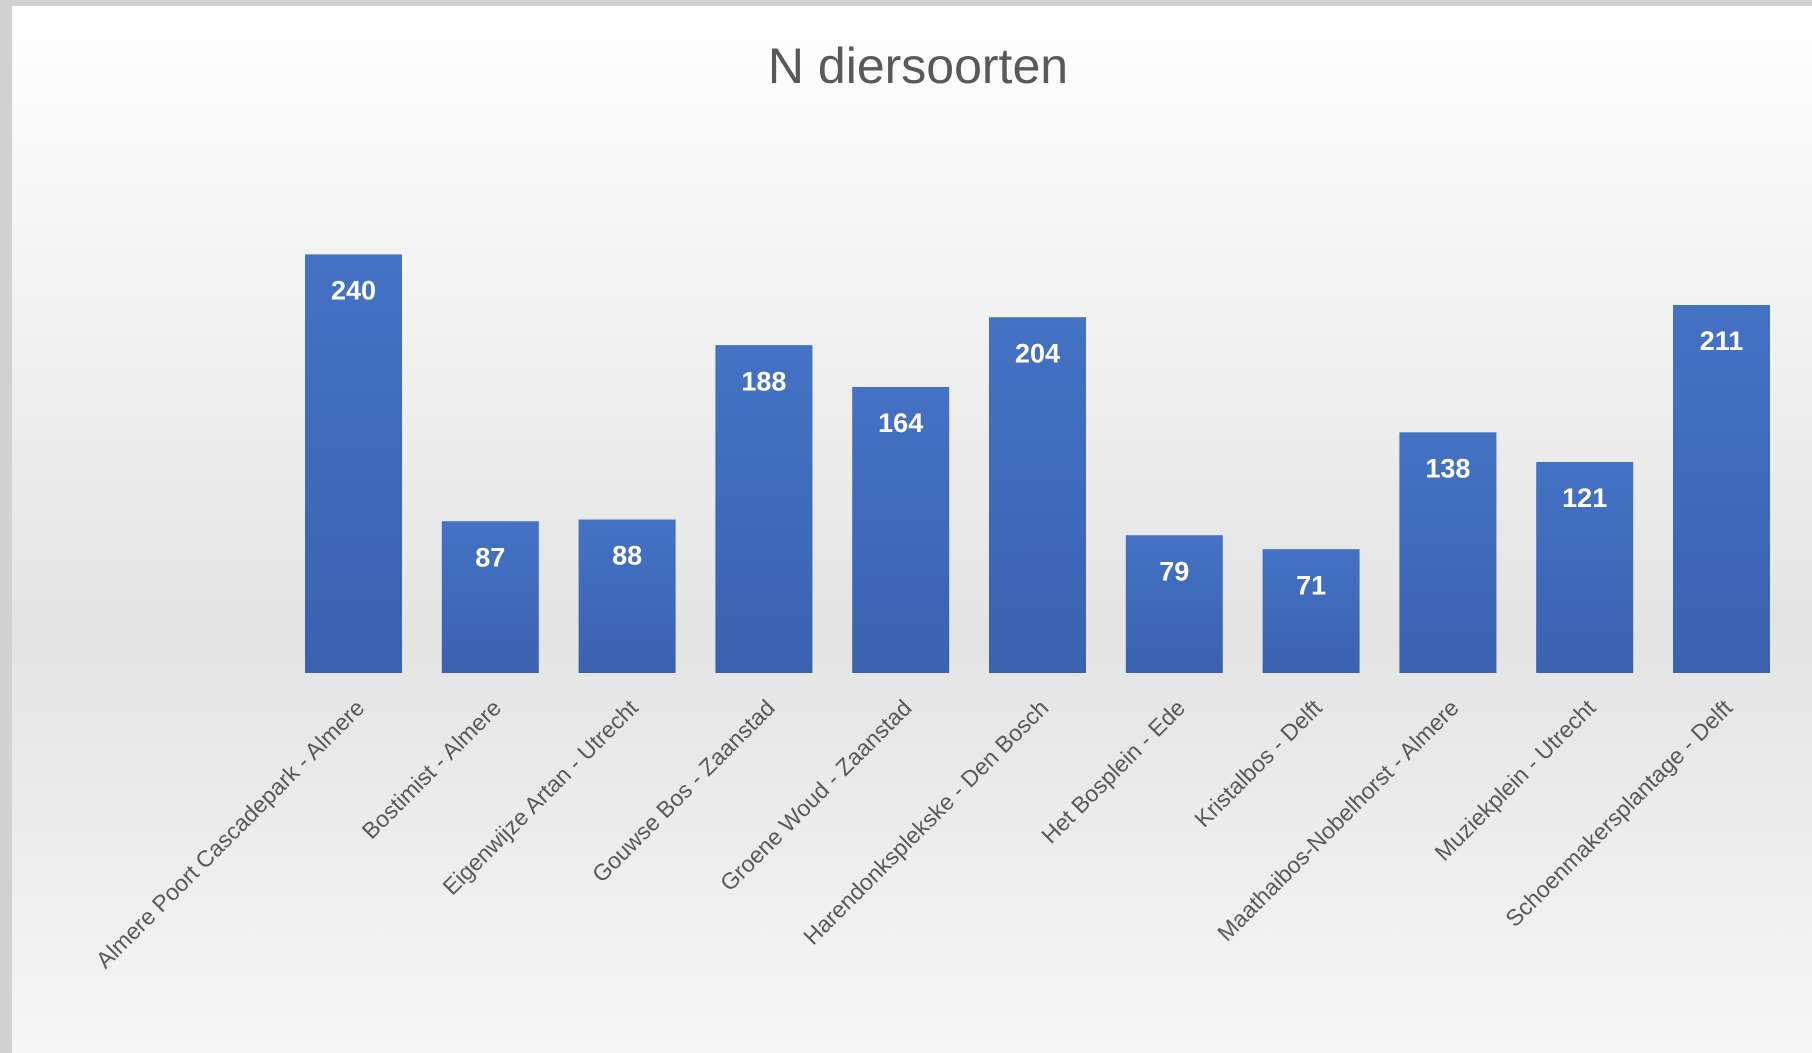 The height and width of the screenshot is (1053, 1812). Describe the element at coordinates (490, 557) in the screenshot. I see `data-label: 87` at that location.